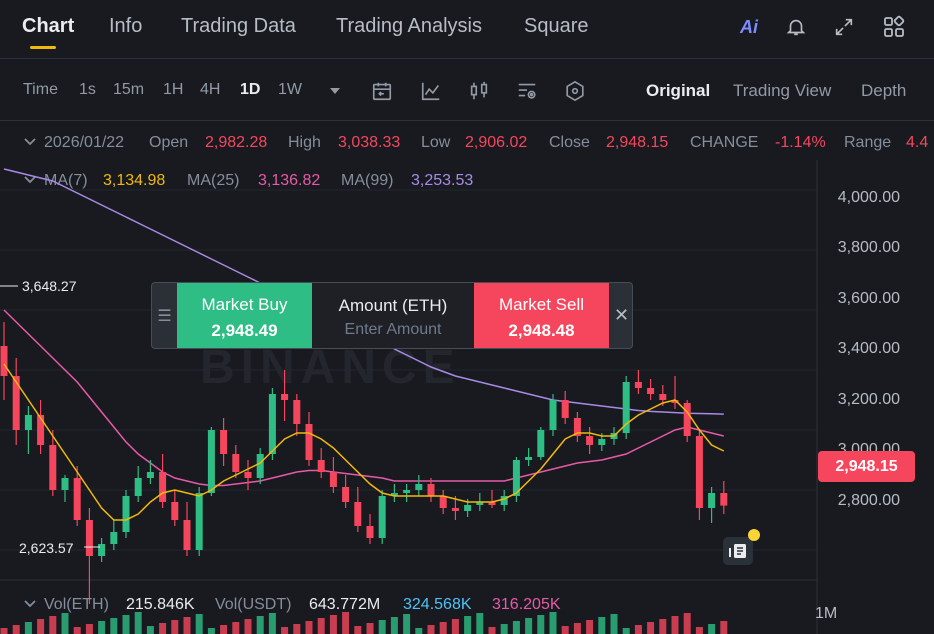  What do you see at coordinates (844, 27) in the screenshot?
I see `fullscreen-icon` at bounding box center [844, 27].